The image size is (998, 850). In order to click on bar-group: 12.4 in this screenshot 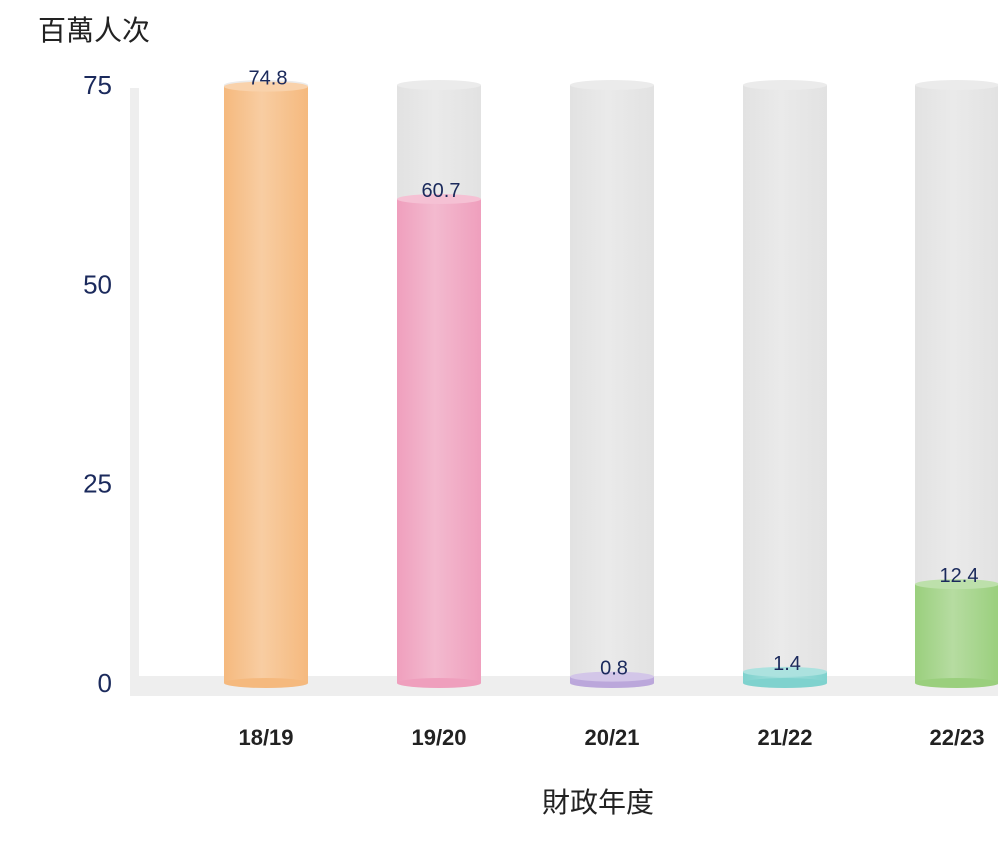, I will do `click(956, 384)`.